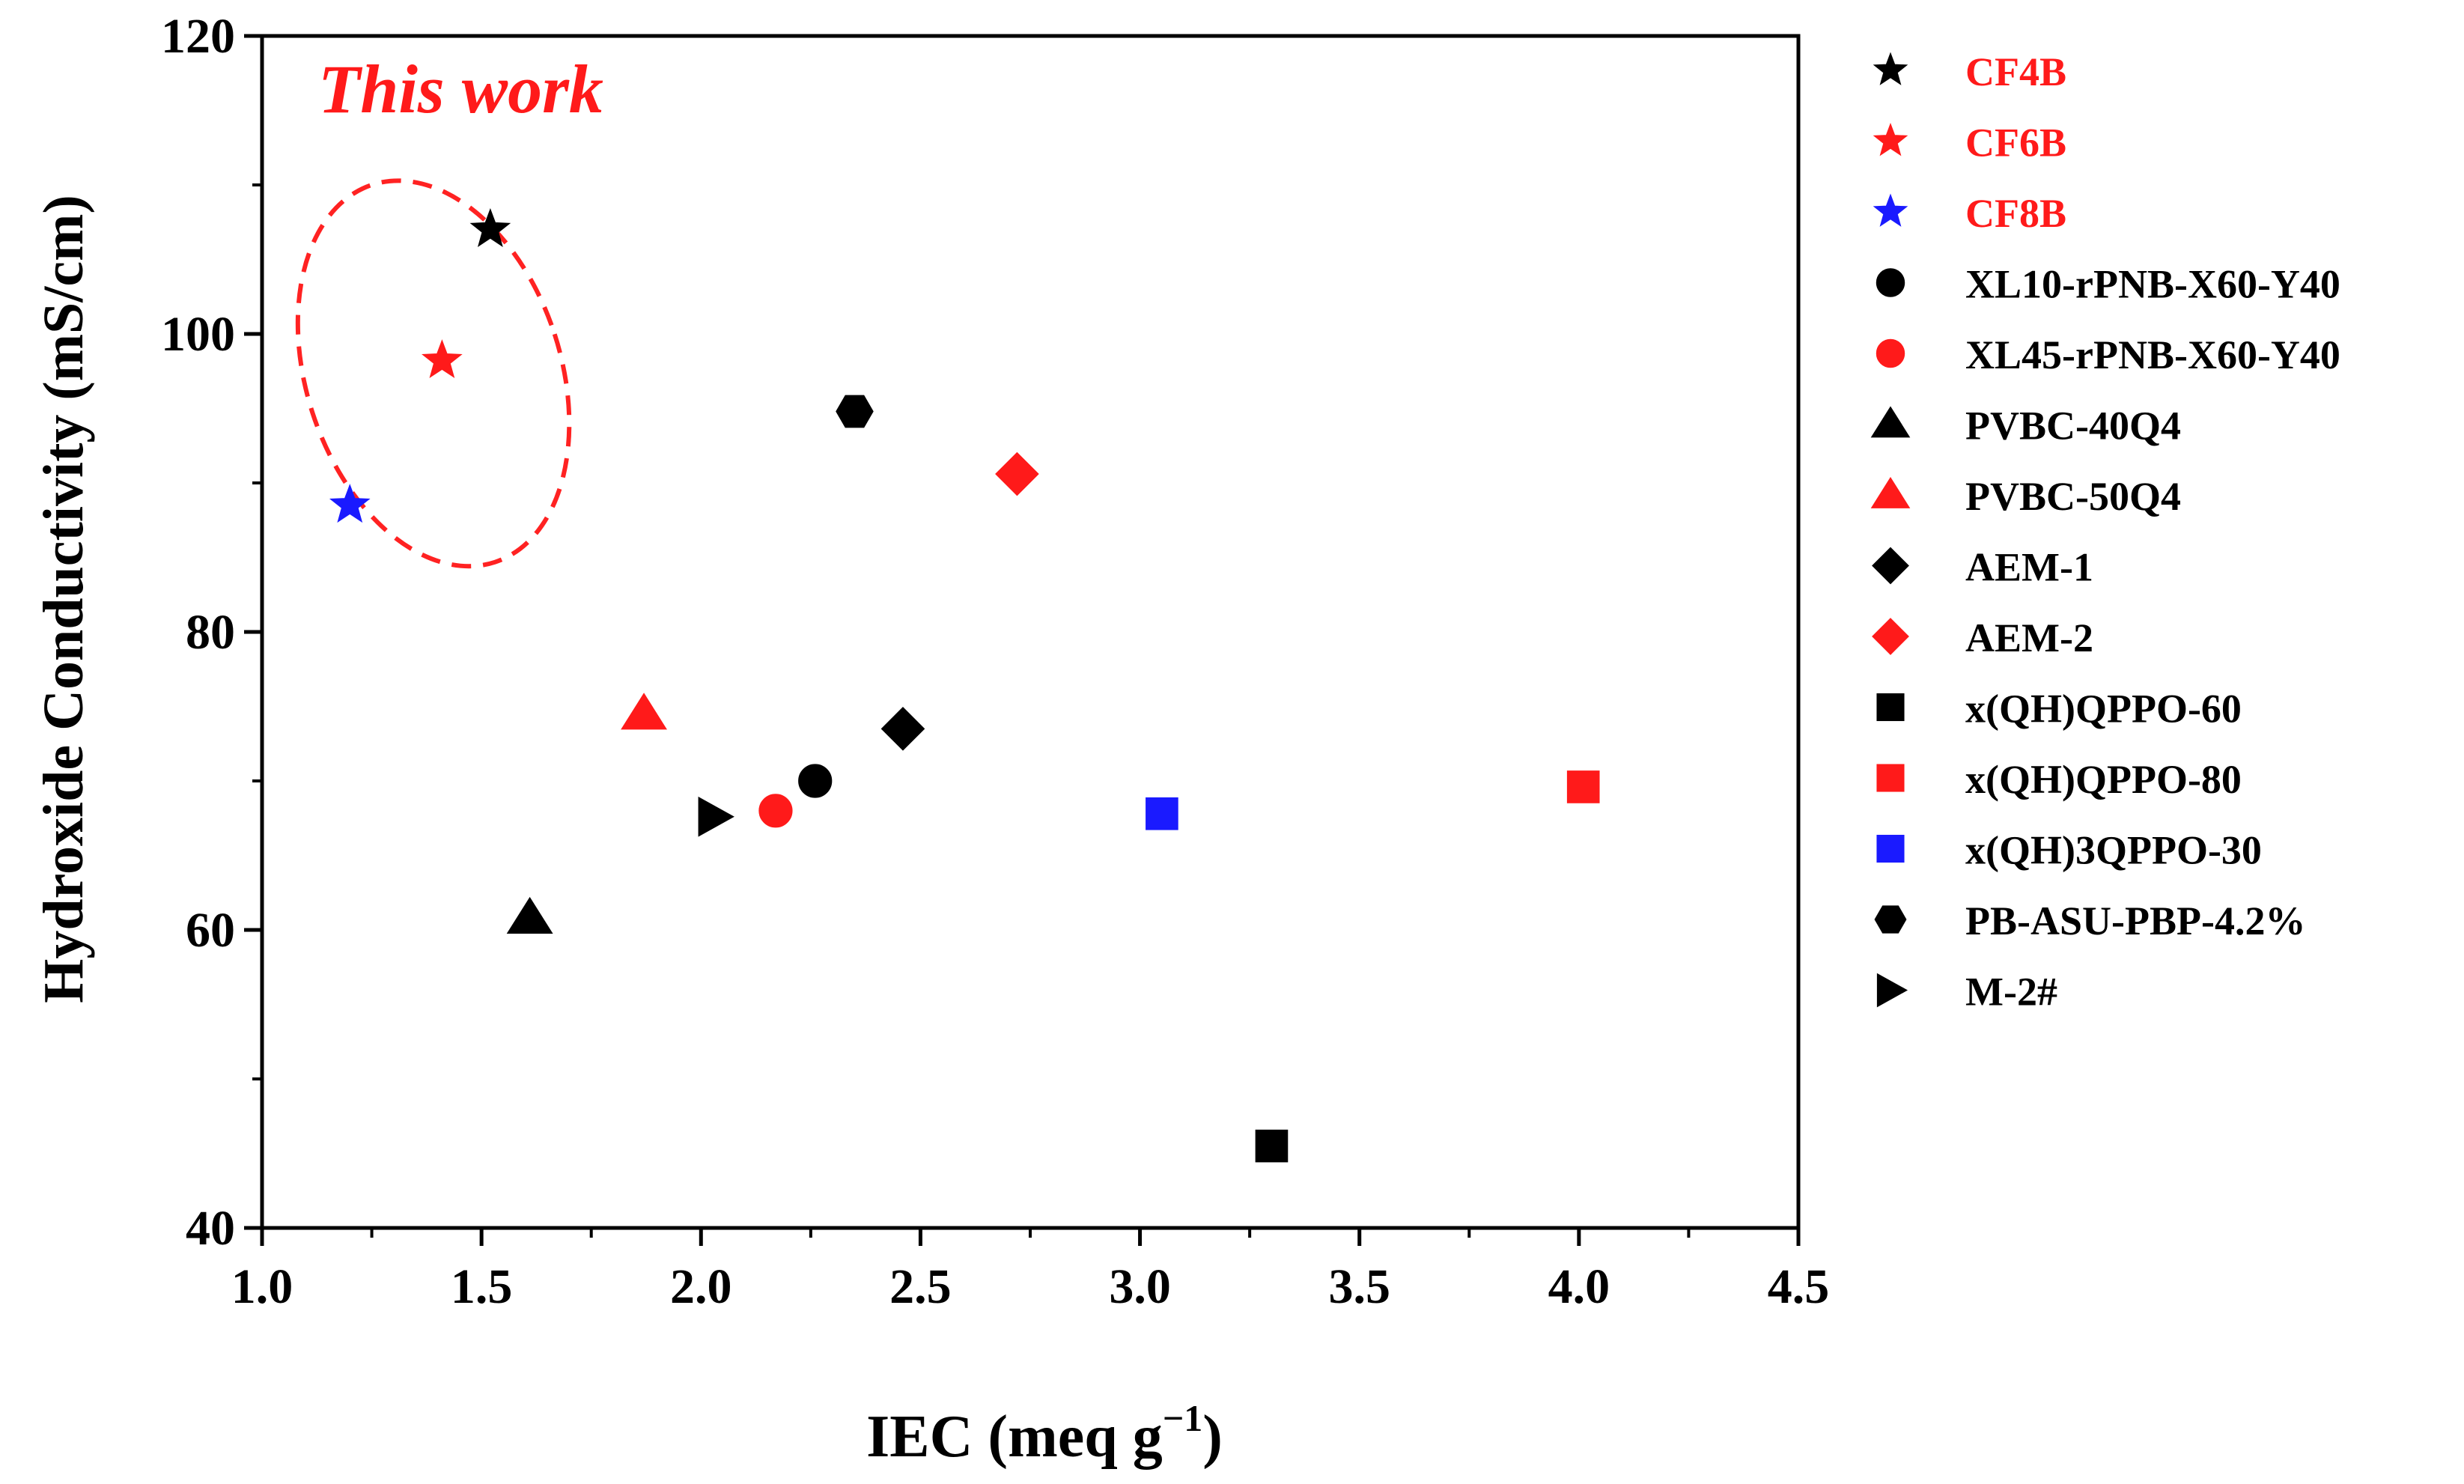 The height and width of the screenshot is (1484, 2464). I want to click on legend-label: XL10-rPNB-X60-Y40, so click(2152, 284).